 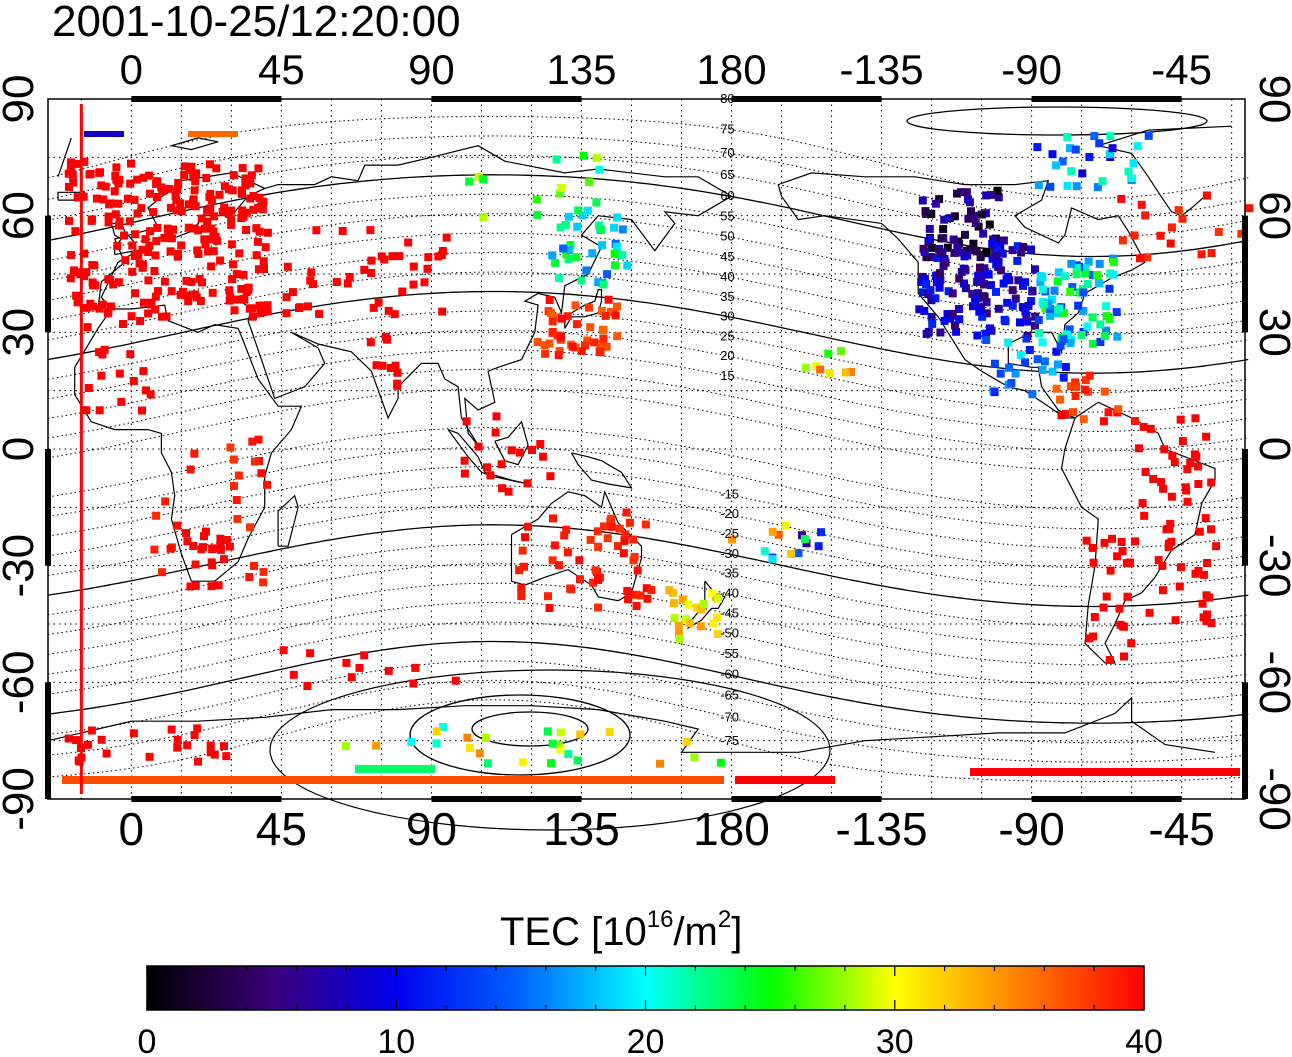 What do you see at coordinates (1106, 799) in the screenshot?
I see `frame-bar-bottom` at bounding box center [1106, 799].